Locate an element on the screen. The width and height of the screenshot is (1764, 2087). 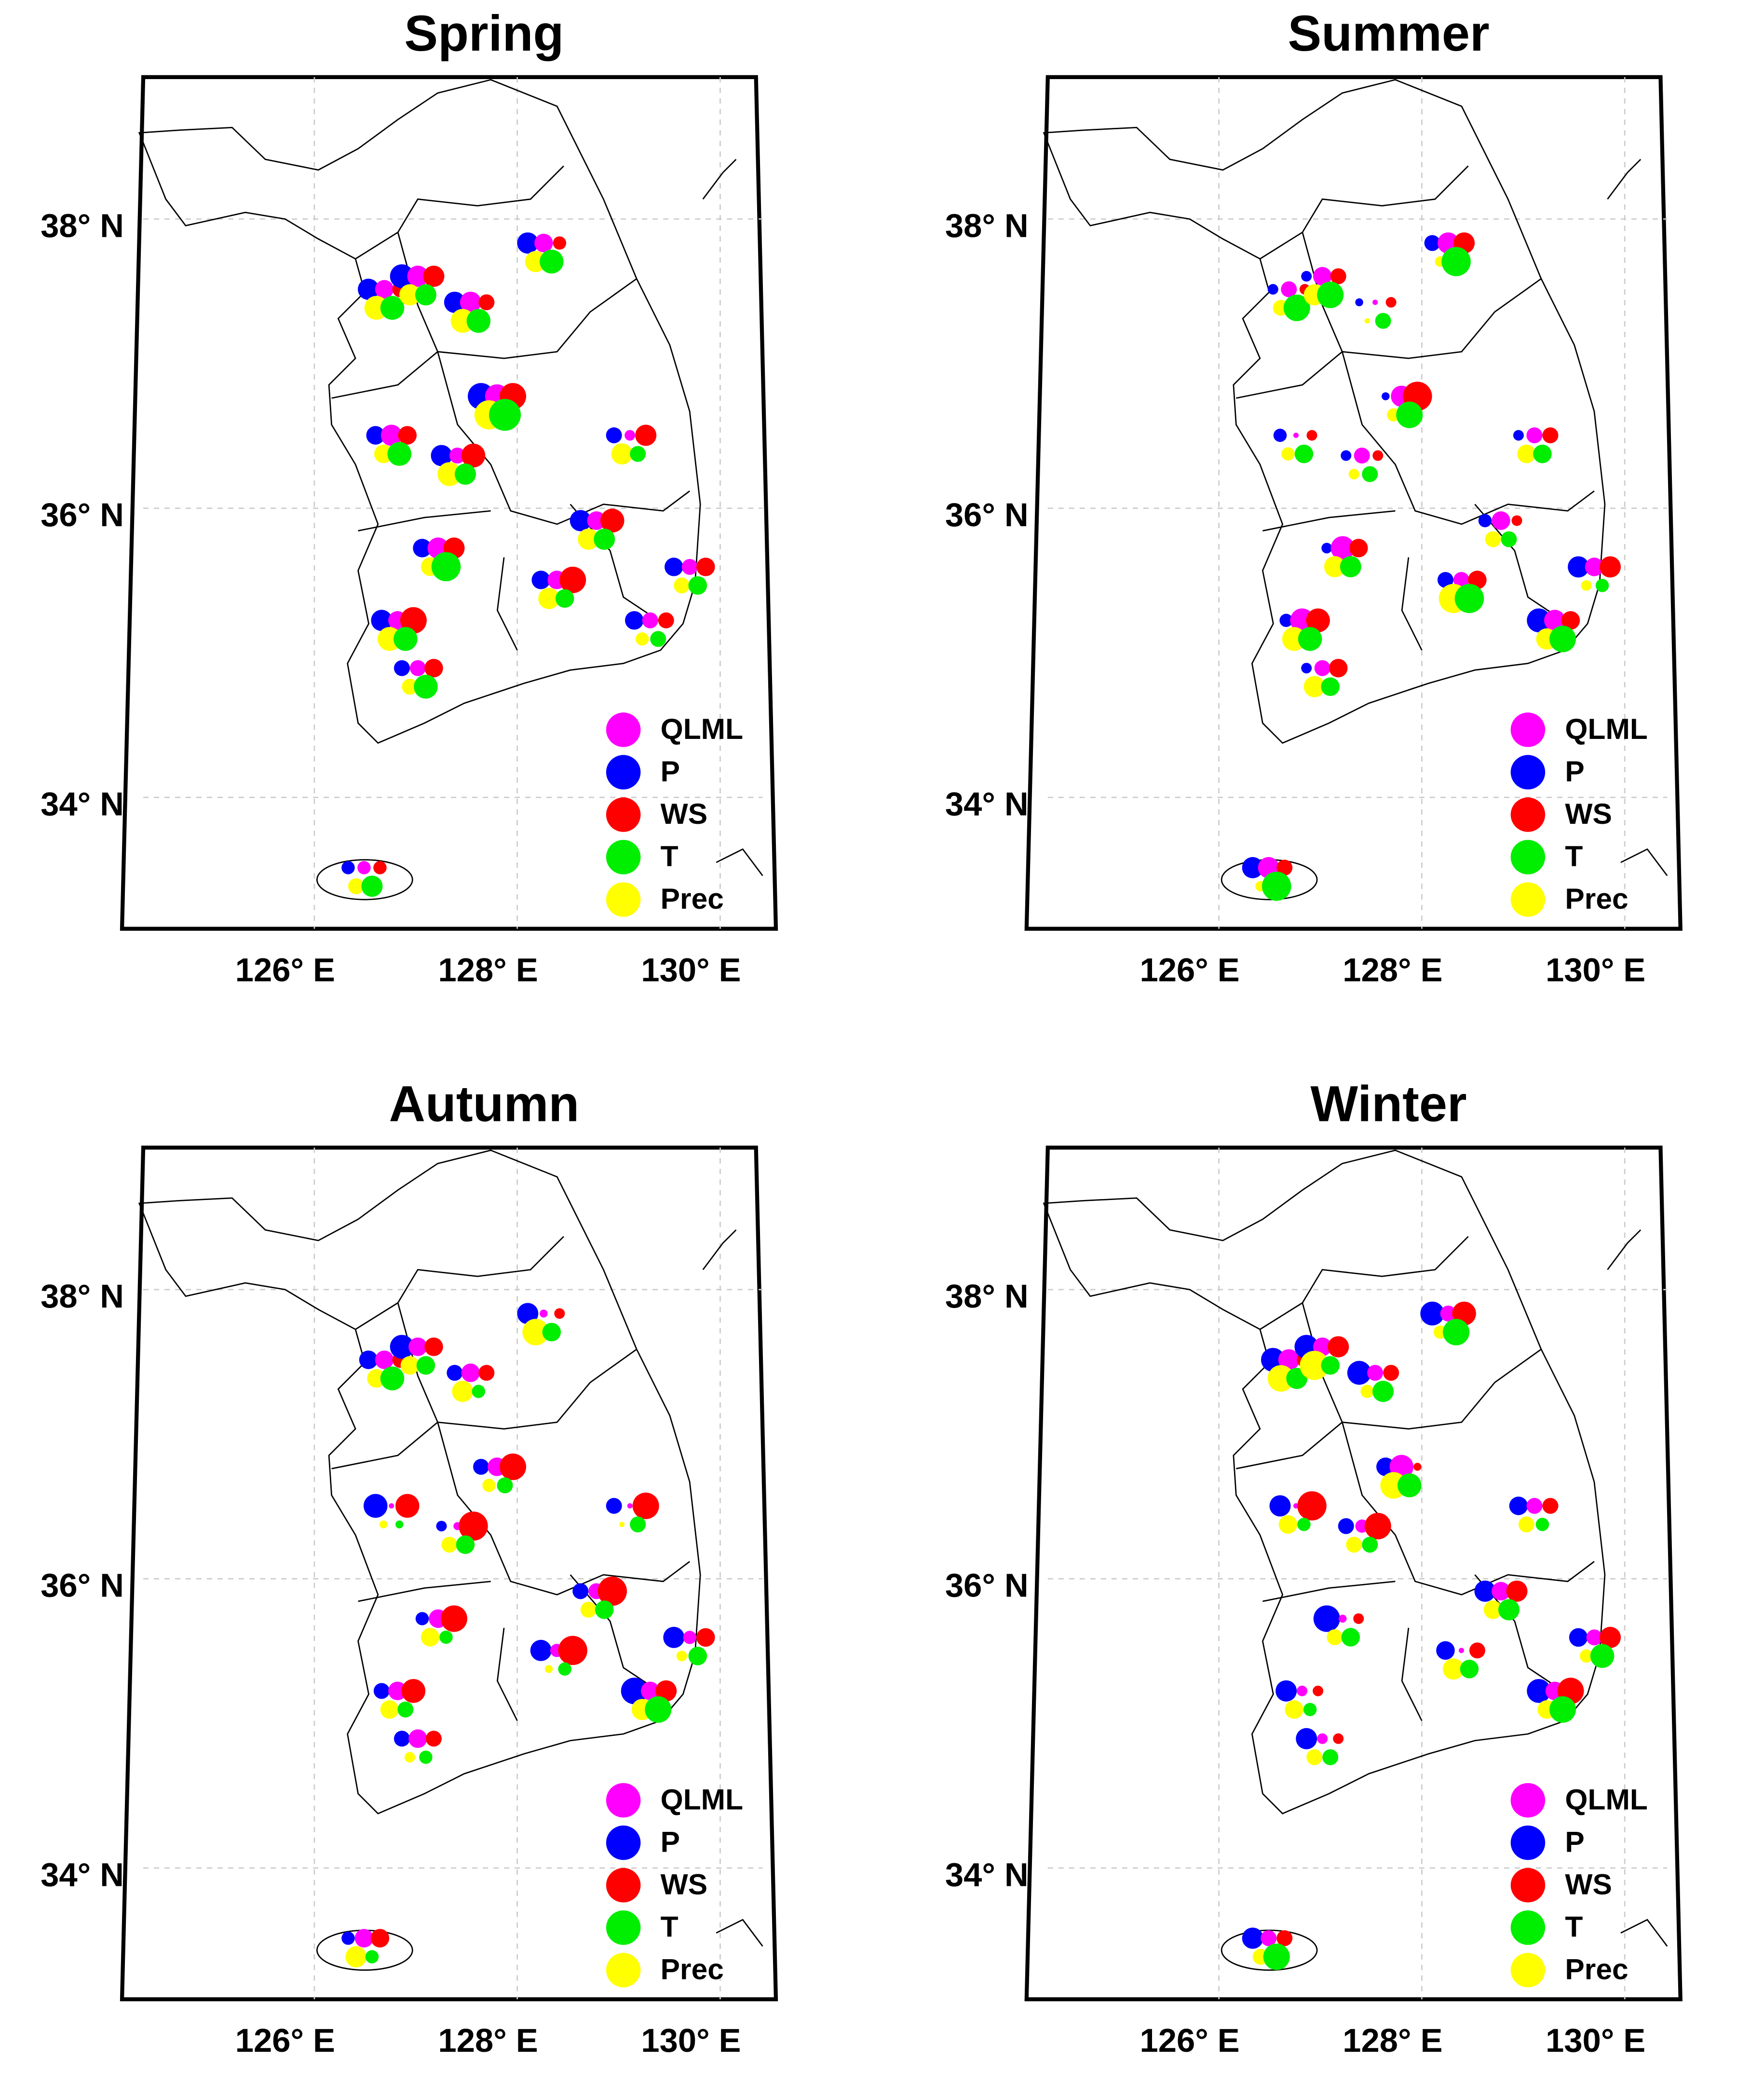
lon-label: 128° E is located at coordinates (1393, 970).